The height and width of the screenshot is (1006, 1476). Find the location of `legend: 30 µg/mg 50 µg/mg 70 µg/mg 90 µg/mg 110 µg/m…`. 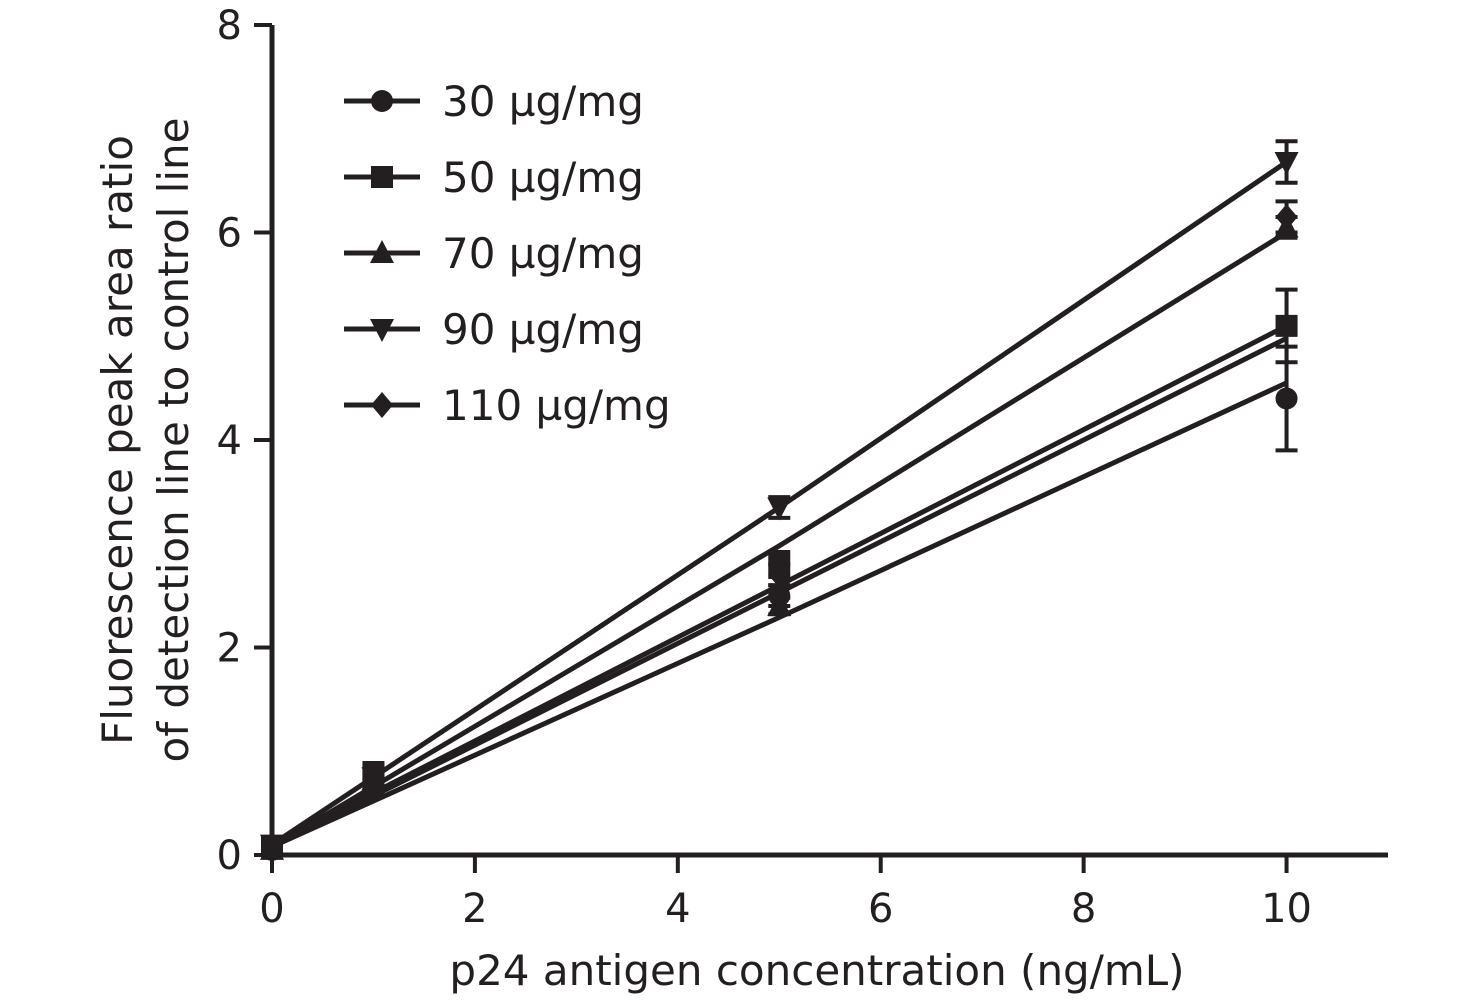

legend: 30 µg/mg 50 µg/mg 70 µg/mg 90 µg/mg 110 µg/m… is located at coordinates (507, 253).